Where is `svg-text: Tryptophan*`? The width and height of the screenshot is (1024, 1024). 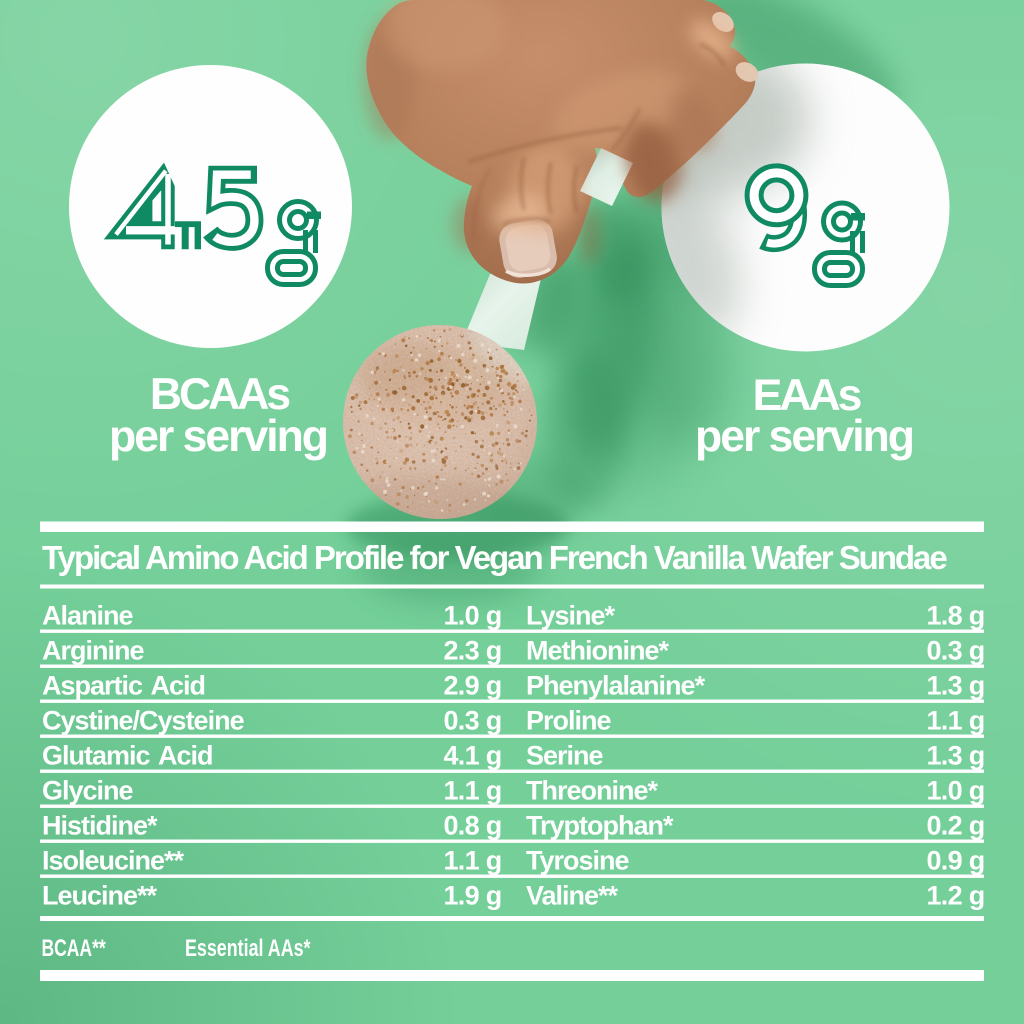
svg-text: Tryptophan* is located at coordinates (600, 826).